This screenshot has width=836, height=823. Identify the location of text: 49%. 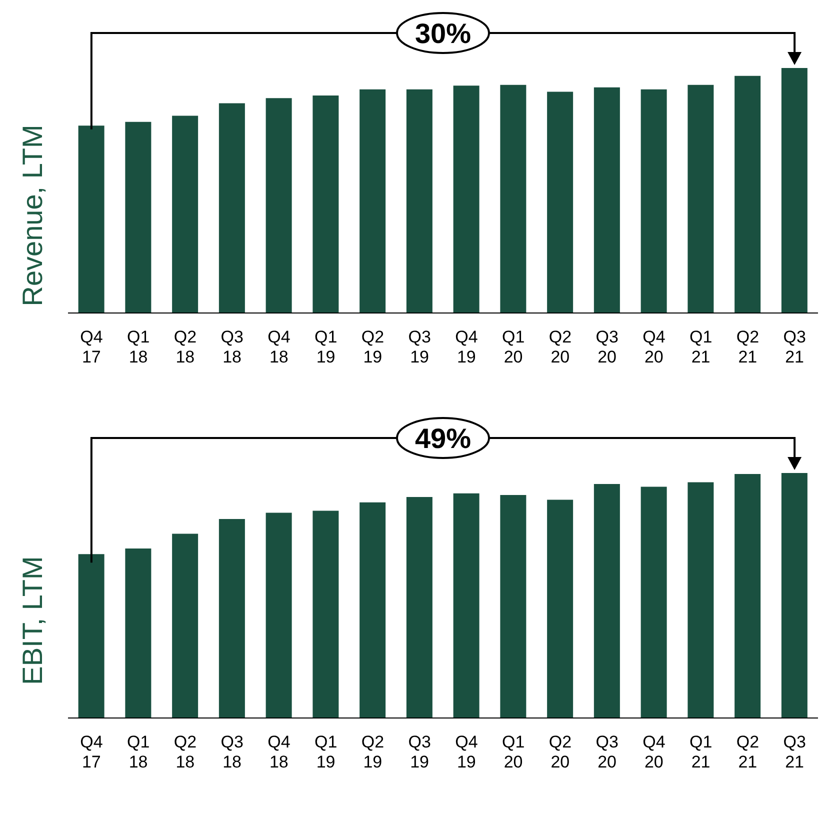
(443, 438).